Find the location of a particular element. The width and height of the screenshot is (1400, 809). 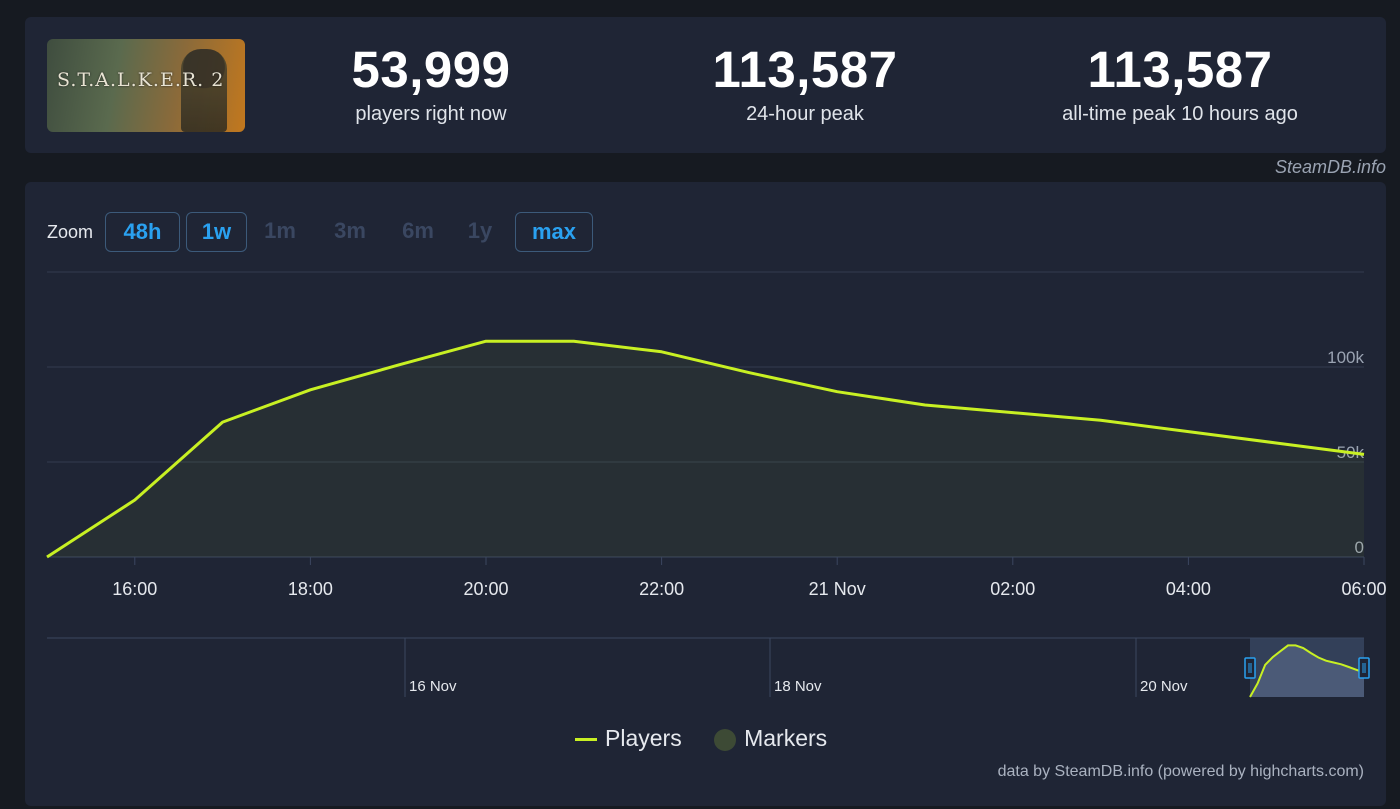

navigator-selection is located at coordinates (1307, 667).